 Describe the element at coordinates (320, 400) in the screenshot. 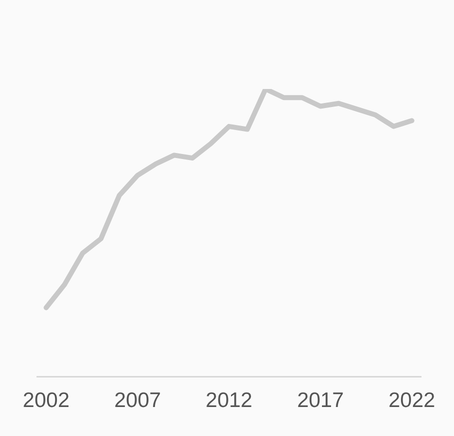

I see `x-tick-label: 2017` at that location.